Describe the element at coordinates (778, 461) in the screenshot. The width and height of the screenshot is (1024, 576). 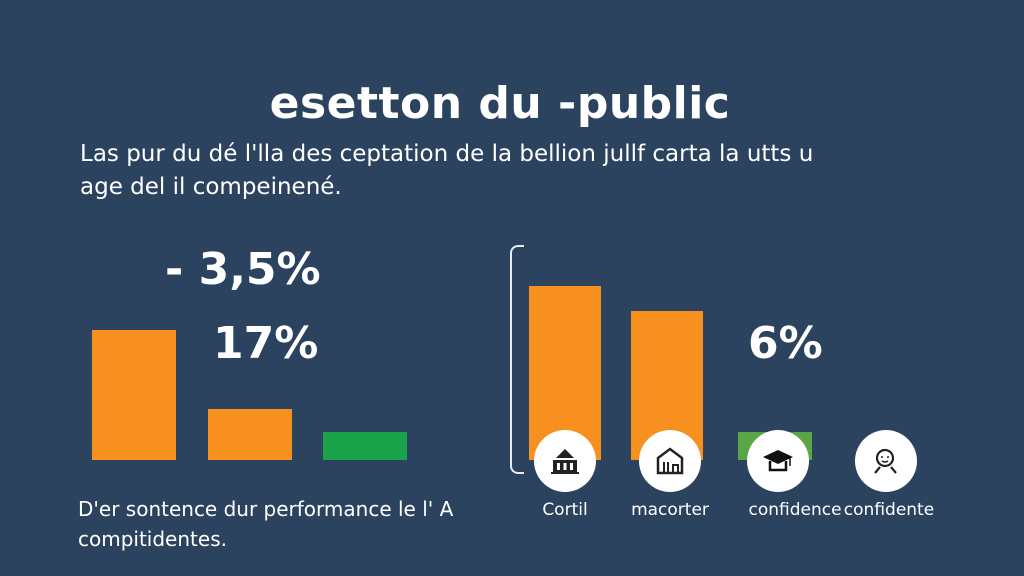
I see `graduation-cap-icon` at that location.